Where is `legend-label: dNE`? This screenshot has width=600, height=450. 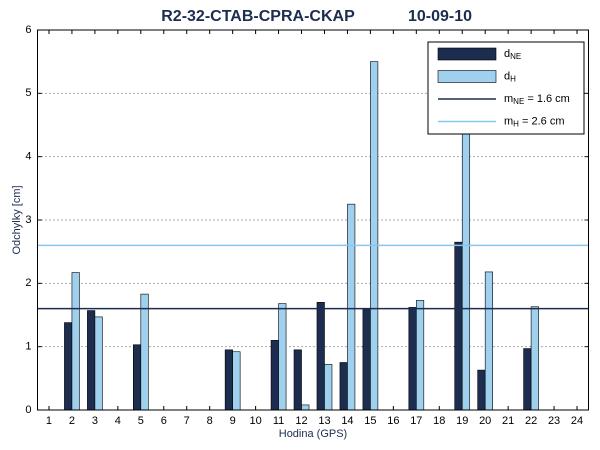
legend-label: dNE is located at coordinates (512, 54).